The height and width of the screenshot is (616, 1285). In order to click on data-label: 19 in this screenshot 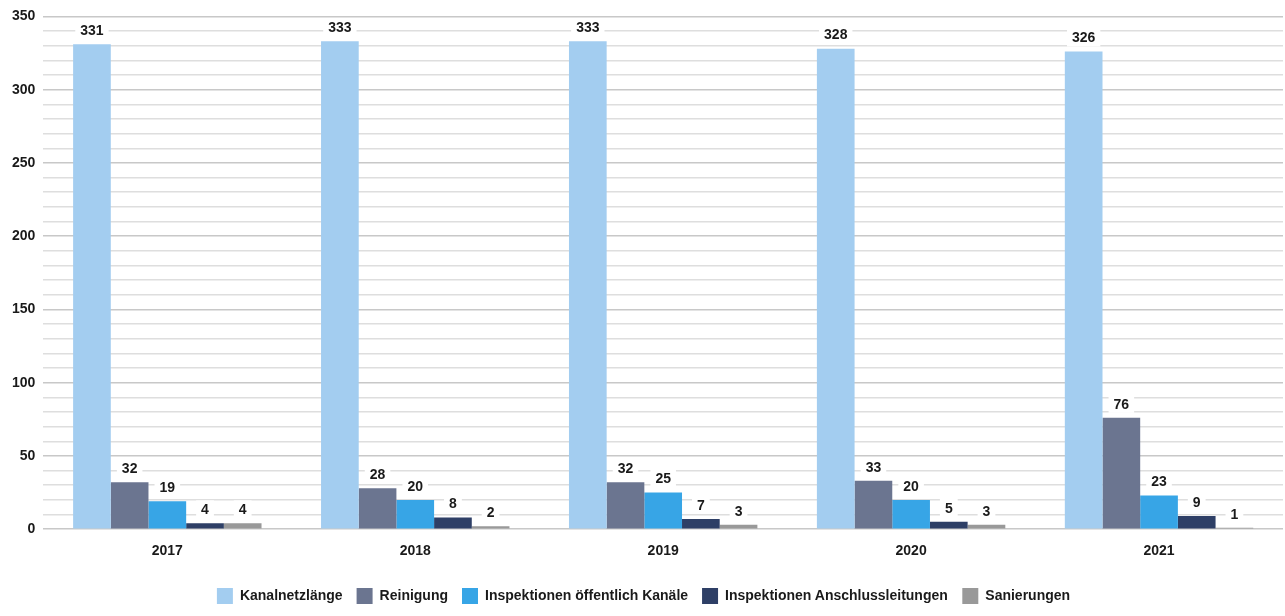, I will do `click(167, 487)`.